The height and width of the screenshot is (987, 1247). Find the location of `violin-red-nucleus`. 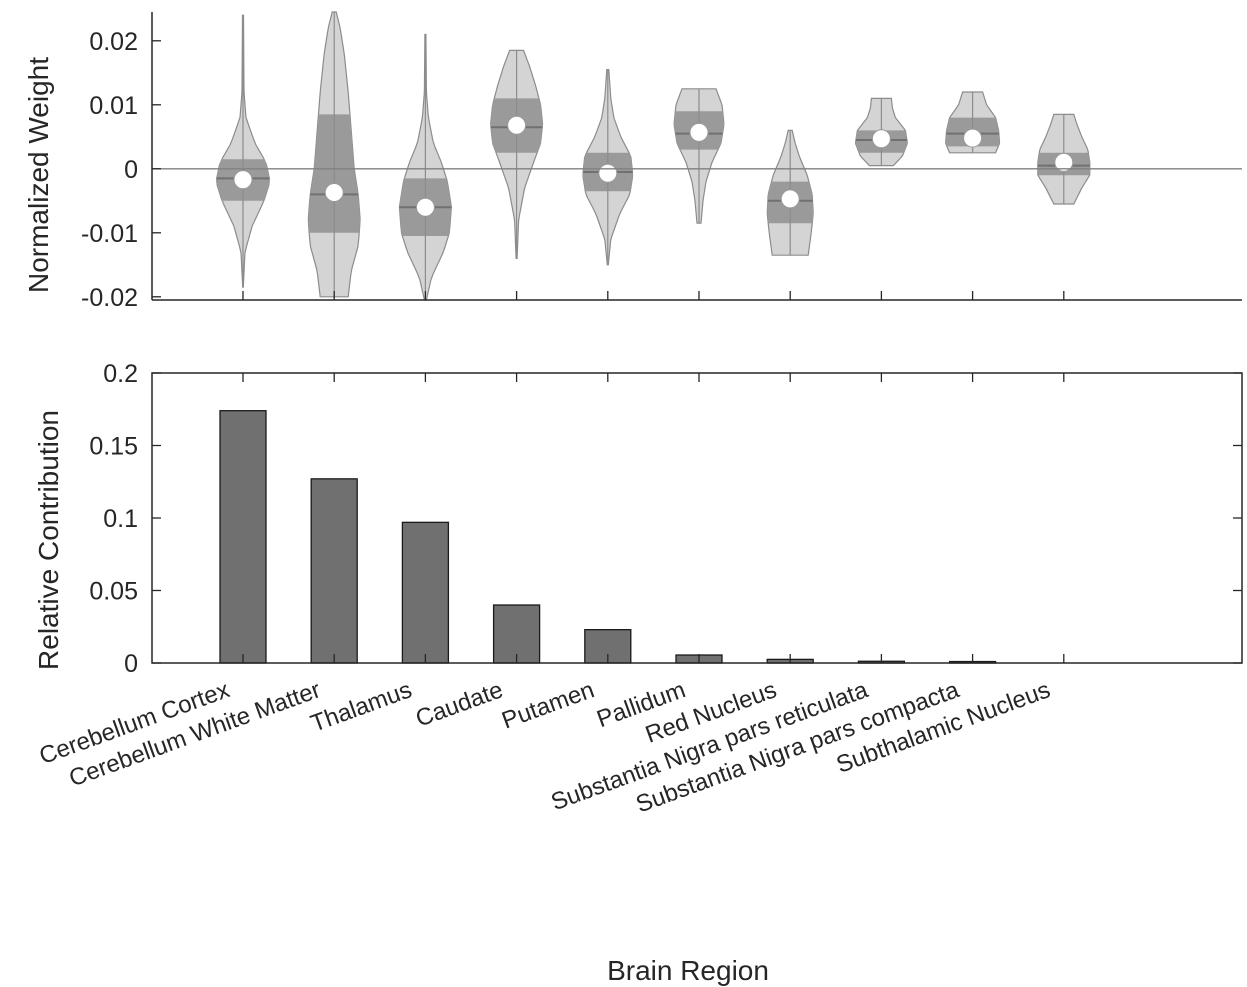

violin-red-nucleus is located at coordinates (790, 192).